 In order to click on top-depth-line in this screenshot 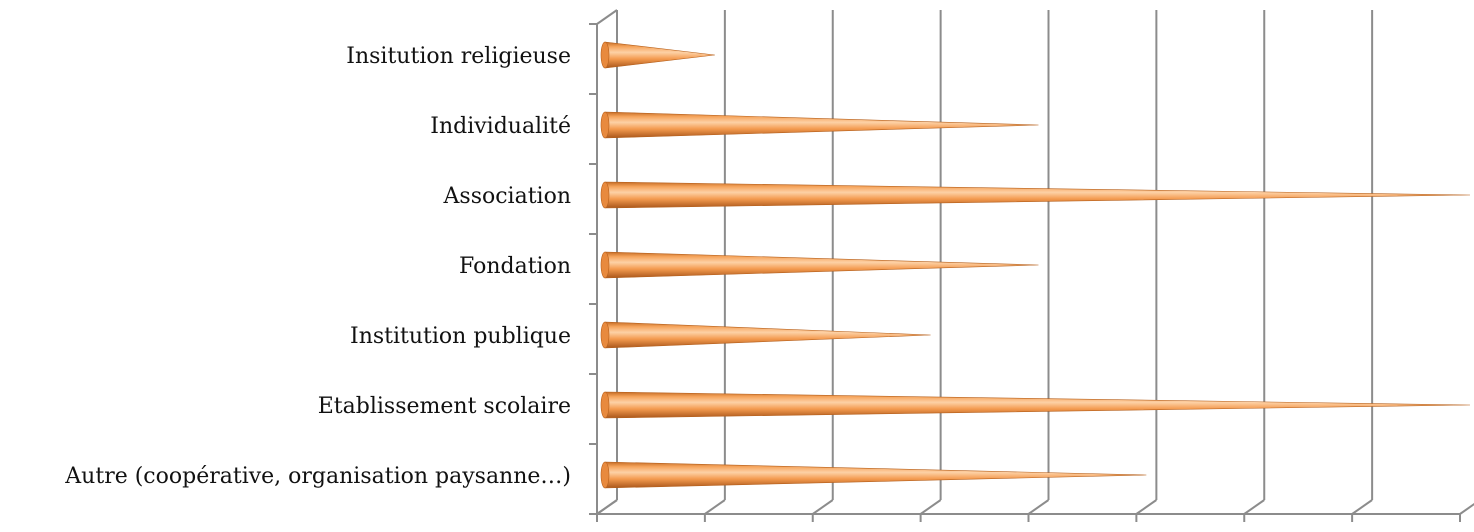, I will do `click(607, 17)`.